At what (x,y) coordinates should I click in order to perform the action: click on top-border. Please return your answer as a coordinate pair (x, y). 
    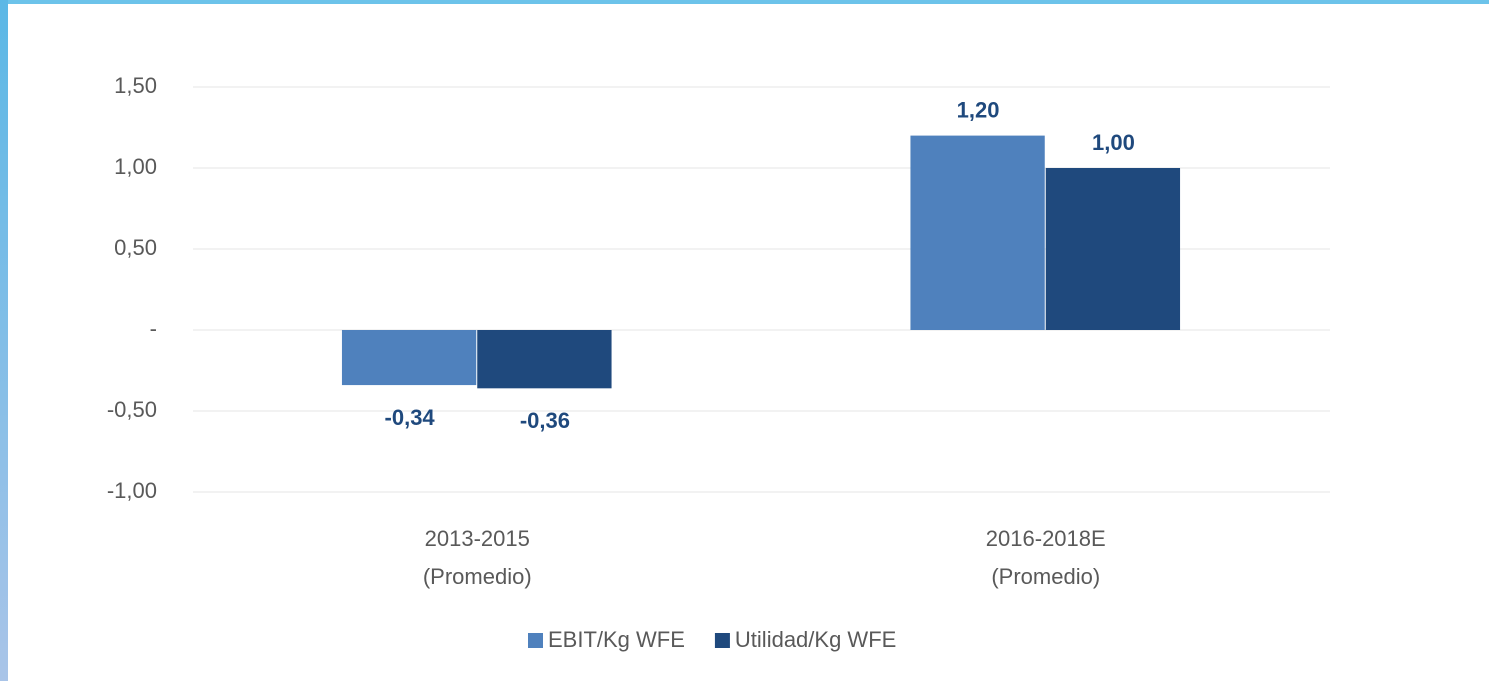
    Looking at the image, I should click on (744, 2).